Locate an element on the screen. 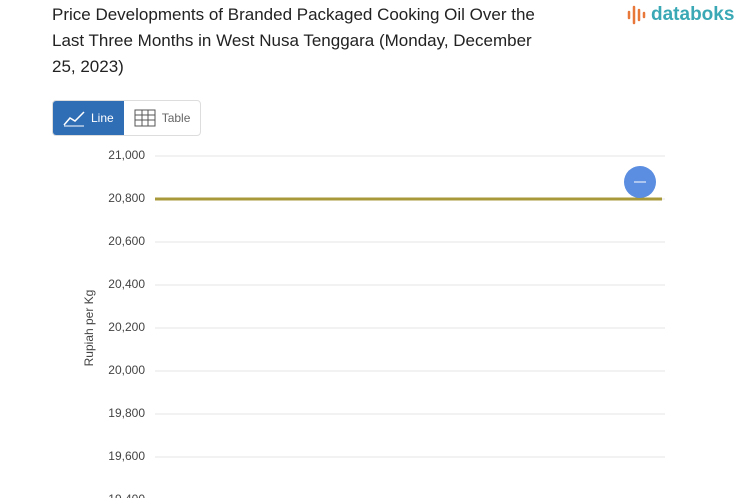 The width and height of the screenshot is (753, 498). table-icon is located at coordinates (145, 118).